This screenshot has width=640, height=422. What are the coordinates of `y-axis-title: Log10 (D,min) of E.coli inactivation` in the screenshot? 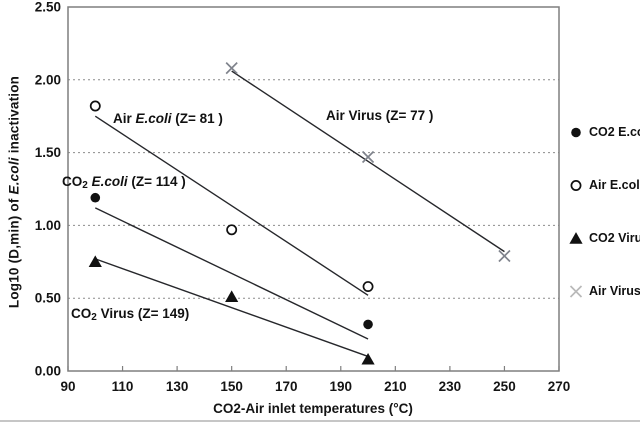 It's located at (14, 192).